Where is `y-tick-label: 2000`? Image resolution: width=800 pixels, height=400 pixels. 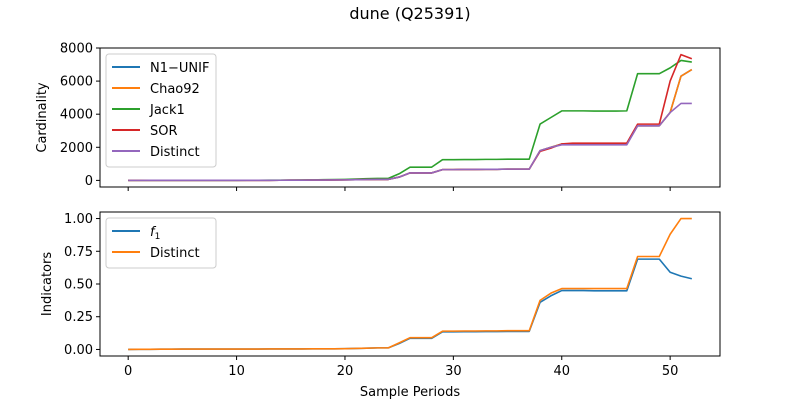 y-tick-label: 2000 is located at coordinates (76, 148).